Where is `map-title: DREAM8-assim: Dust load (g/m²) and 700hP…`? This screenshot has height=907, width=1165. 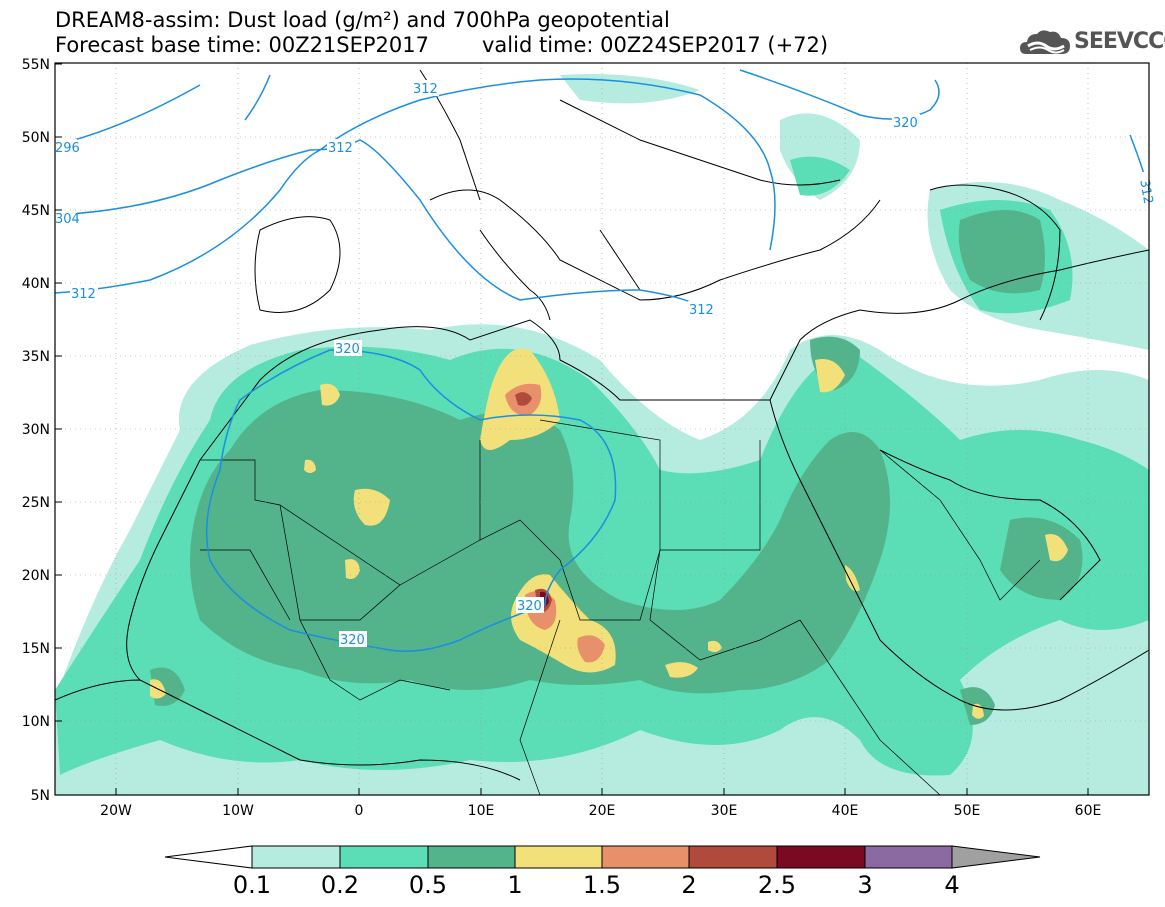 map-title: DREAM8-assim: Dust load (g/m²) and 700hP… is located at coordinates (362, 20).